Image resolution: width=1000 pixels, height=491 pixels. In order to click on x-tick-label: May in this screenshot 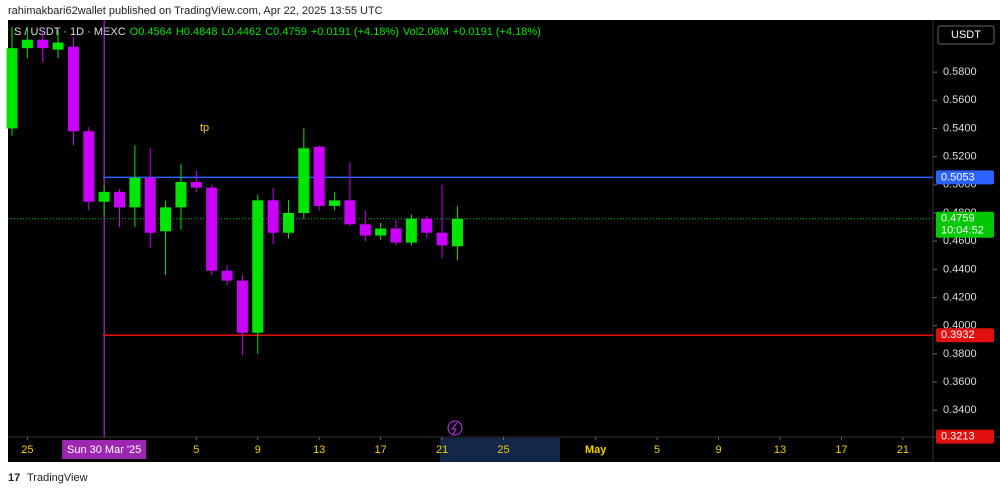, I will do `click(596, 450)`.